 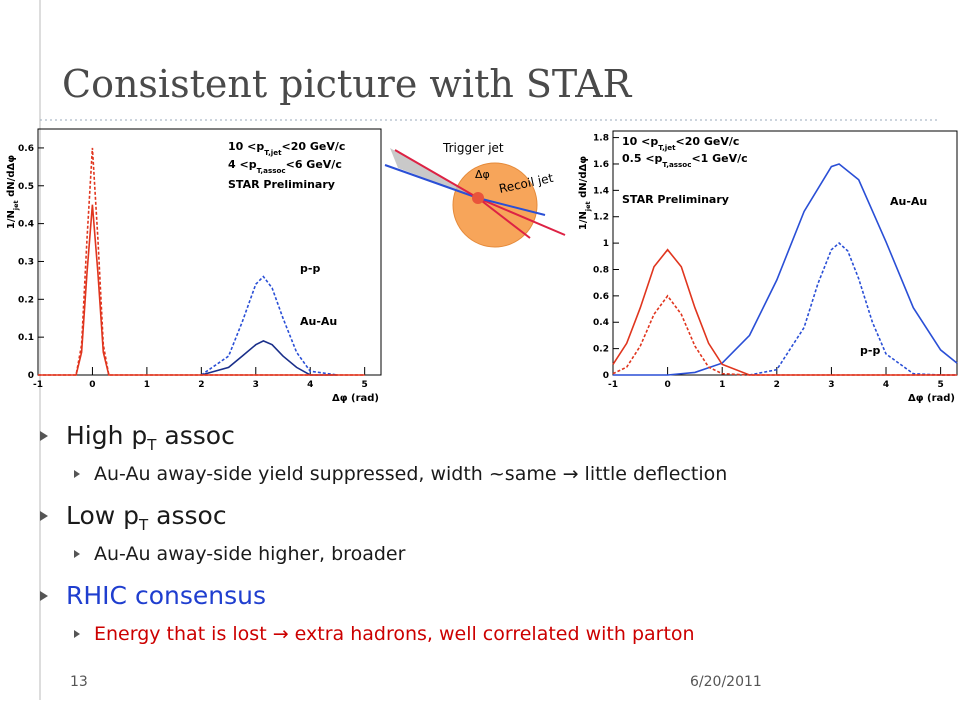 What do you see at coordinates (79, 682) in the screenshot?
I see `page-number: 13` at bounding box center [79, 682].